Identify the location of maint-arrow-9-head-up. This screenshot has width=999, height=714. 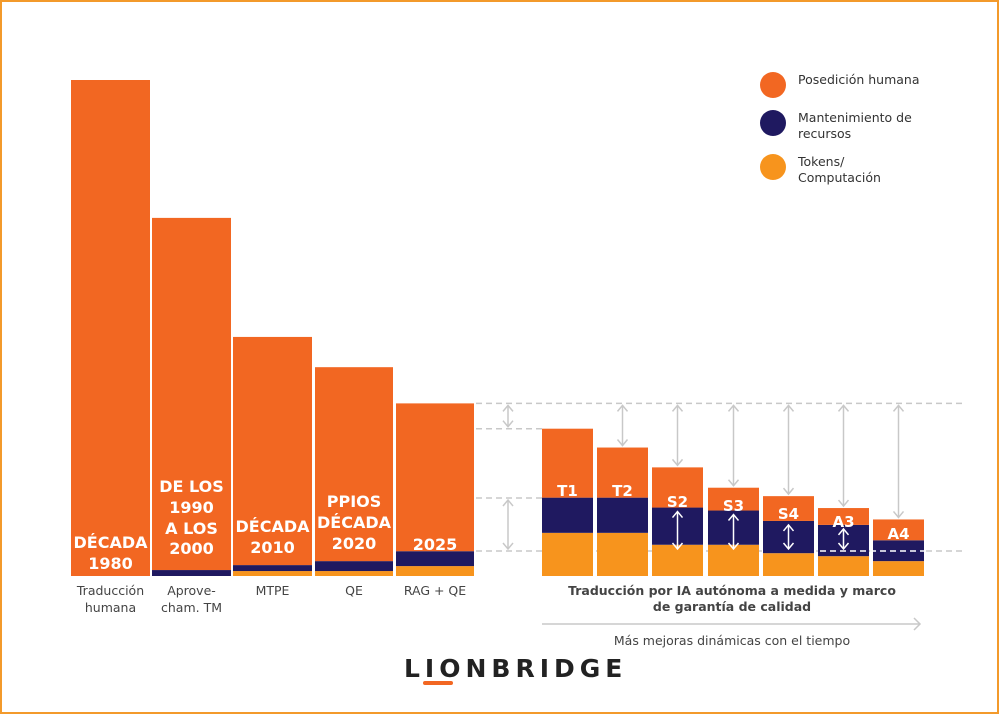
(788, 527).